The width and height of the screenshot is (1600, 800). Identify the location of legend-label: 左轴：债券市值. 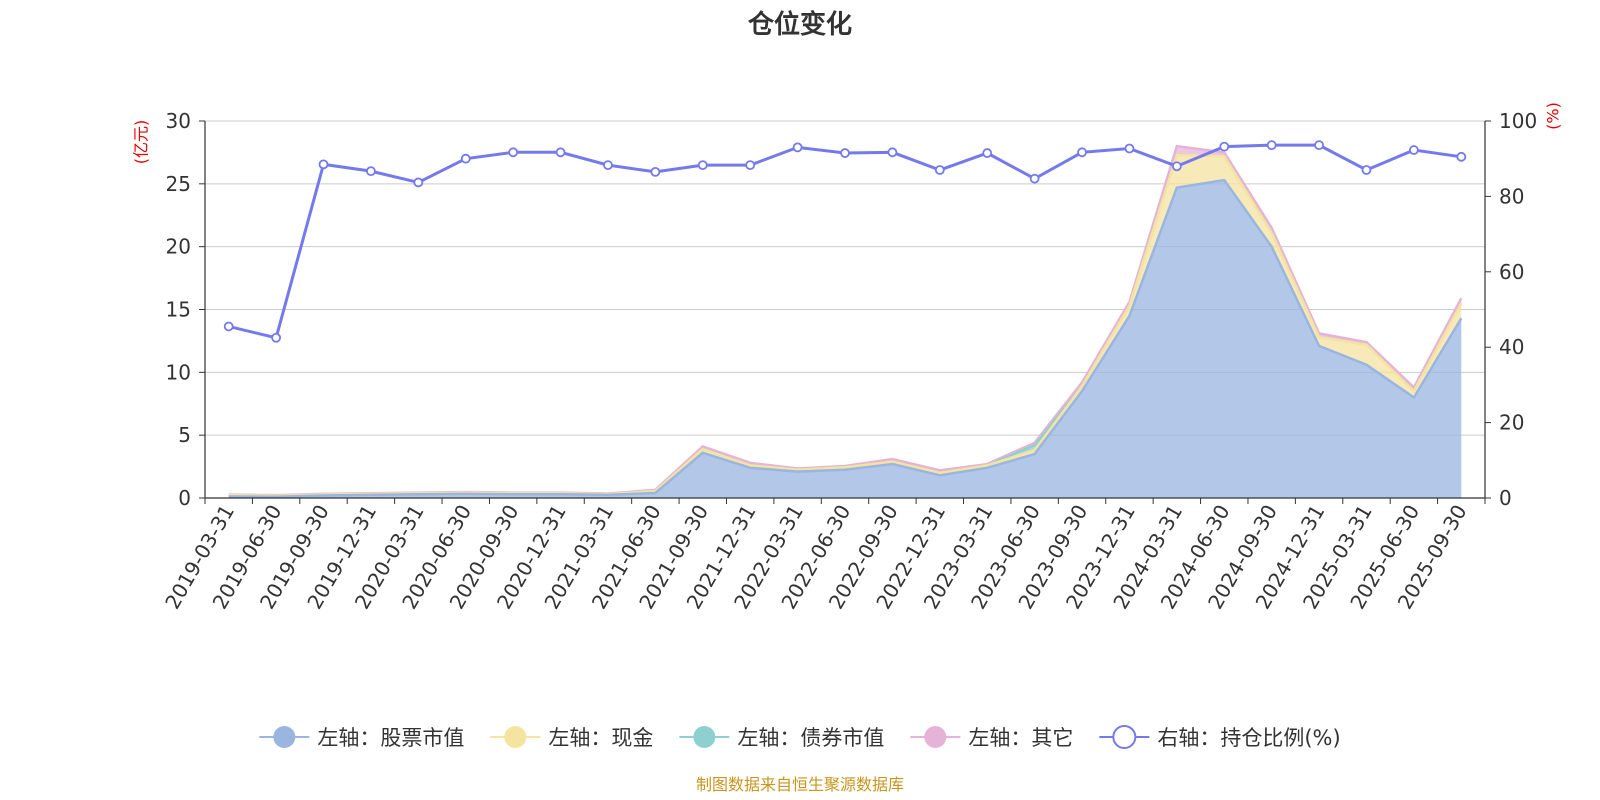
(810, 738).